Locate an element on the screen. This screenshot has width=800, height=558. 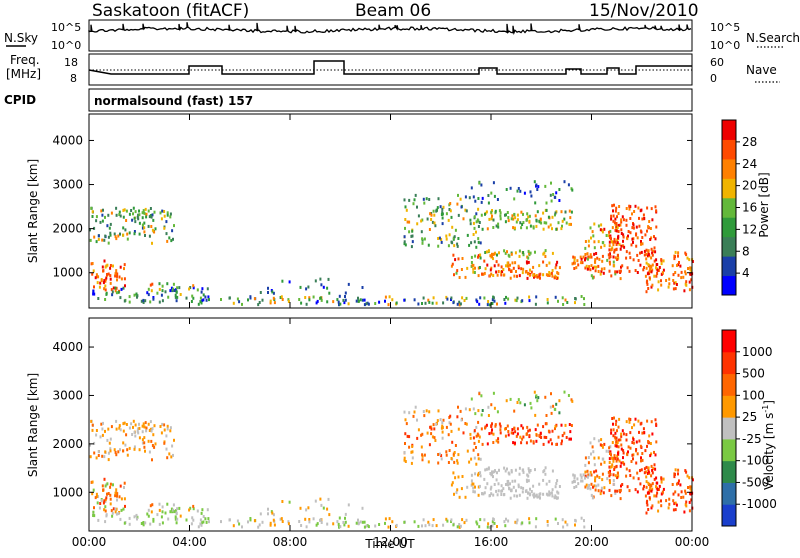
colorbar-tick-label: -500 is located at coordinates (755, 482).